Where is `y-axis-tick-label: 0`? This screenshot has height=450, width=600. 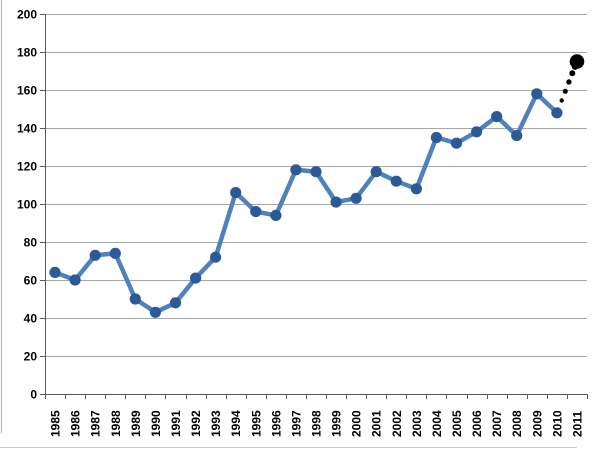
y-axis-tick-label: 0 is located at coordinates (33, 395).